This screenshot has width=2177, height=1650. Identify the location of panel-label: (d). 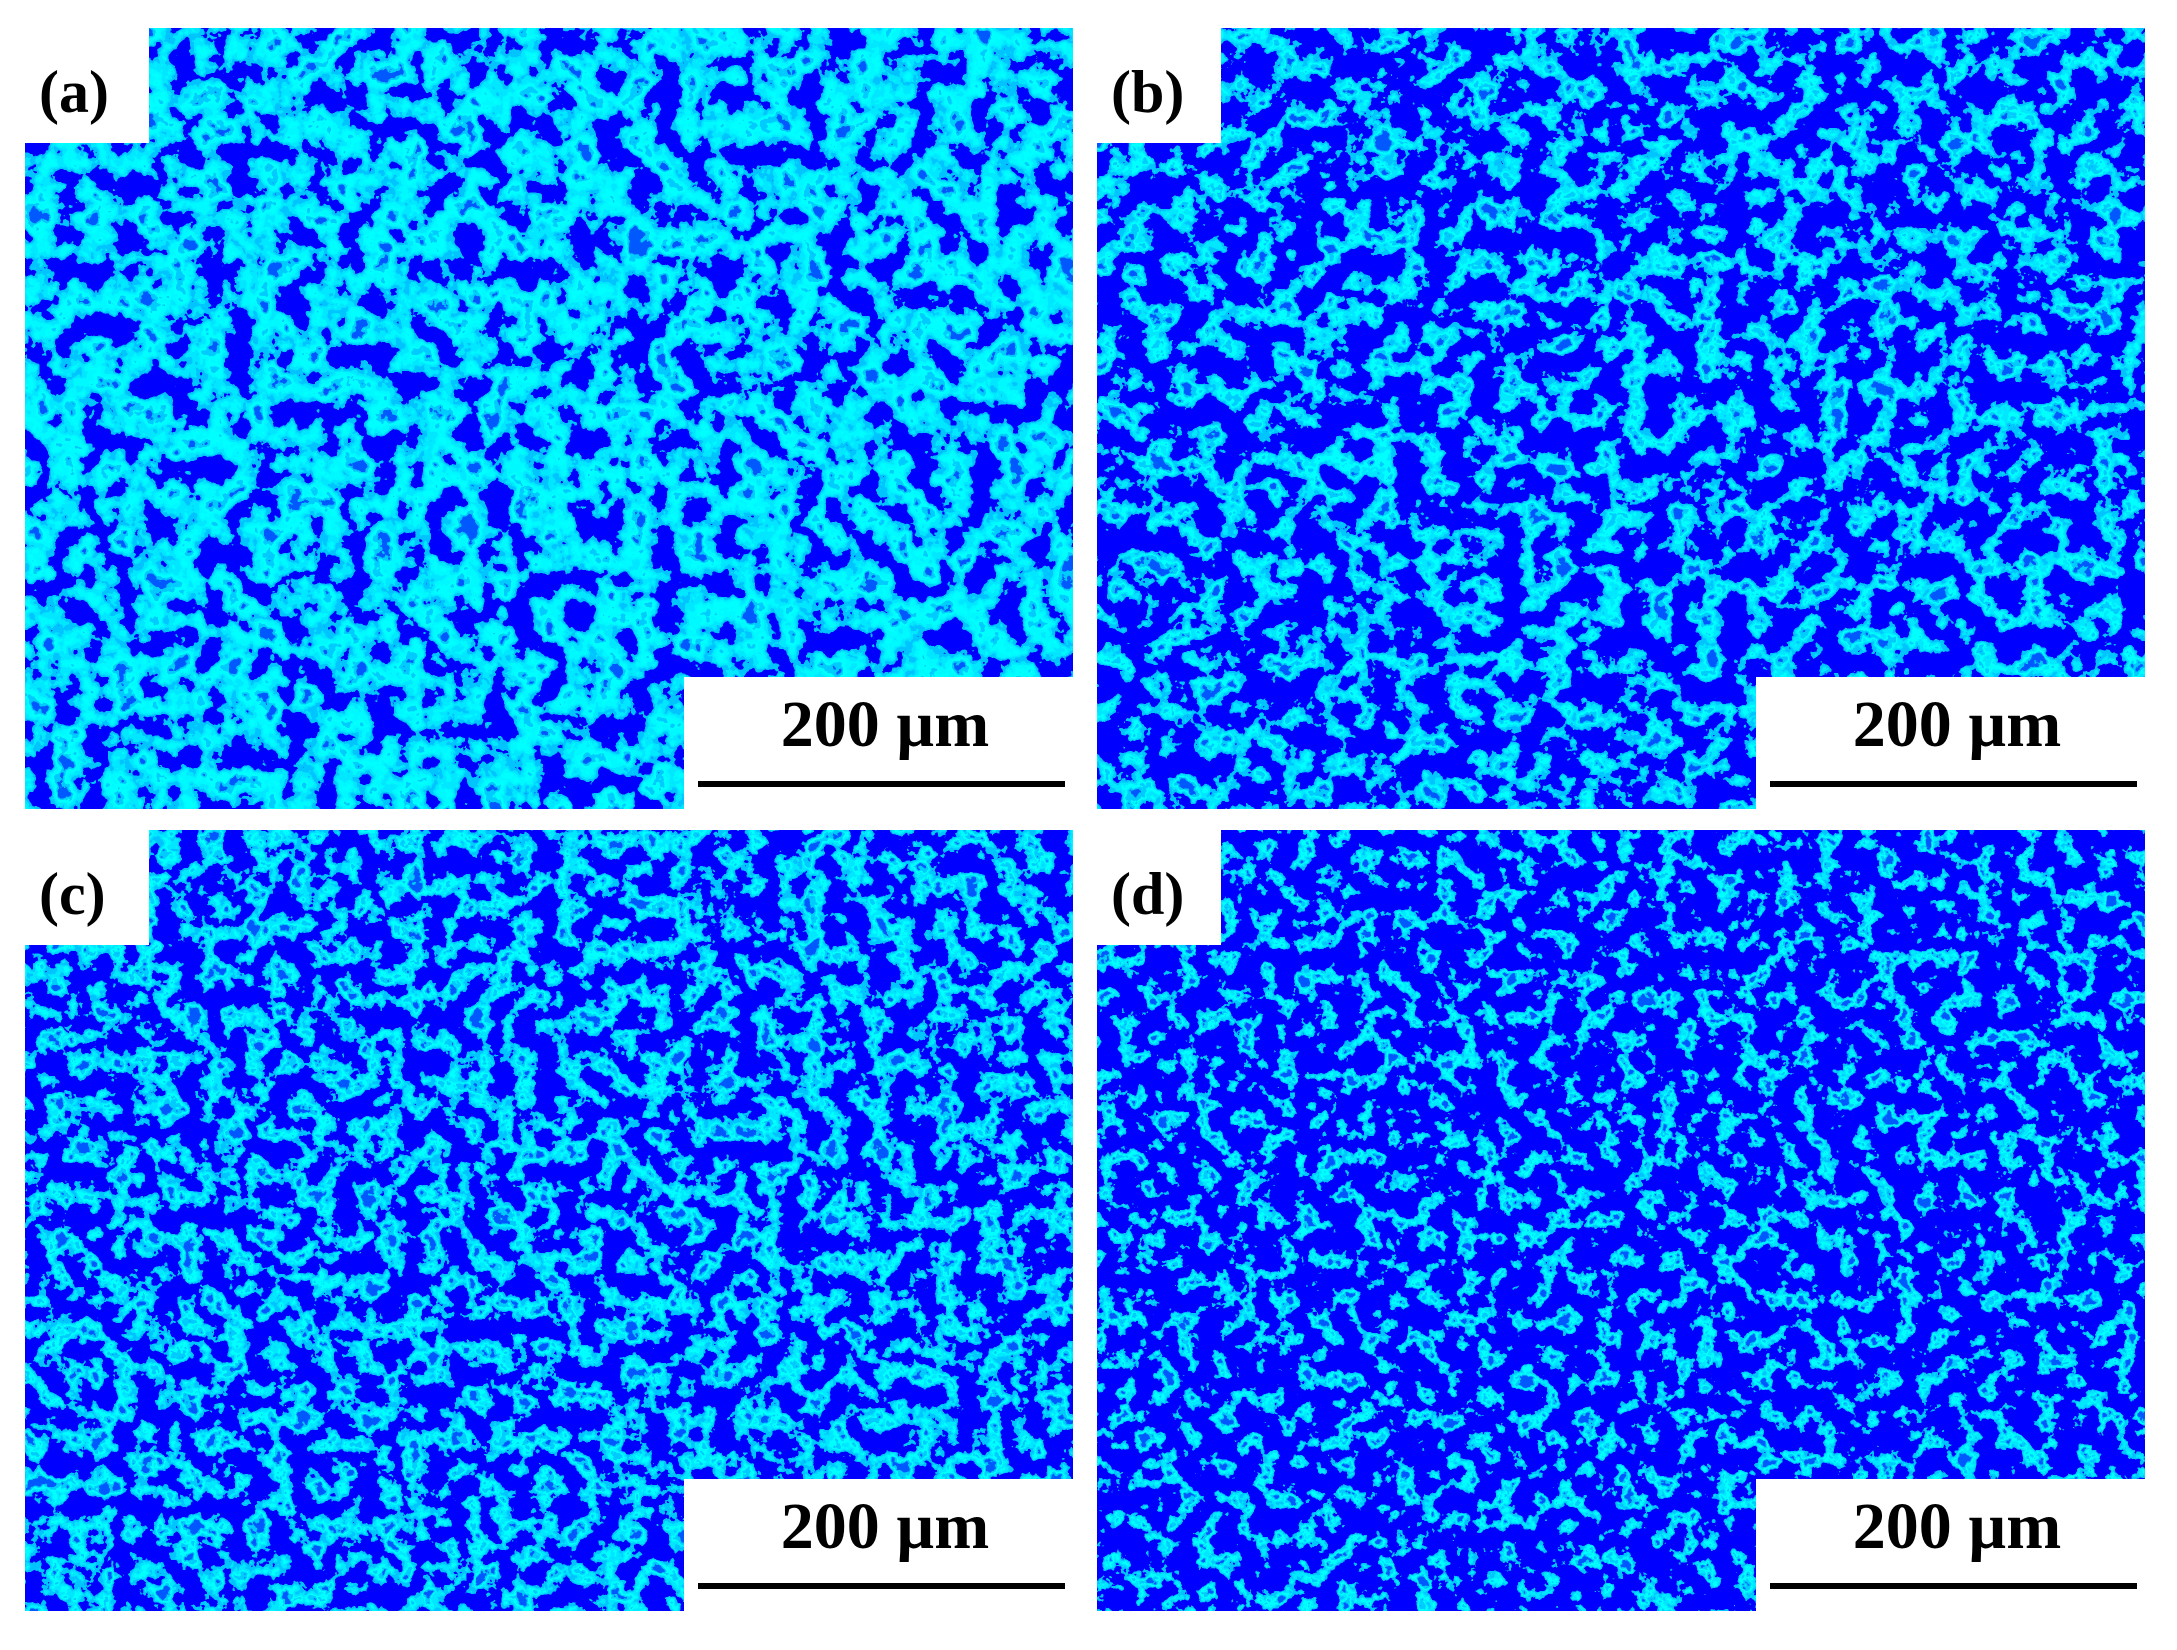
(1147, 894).